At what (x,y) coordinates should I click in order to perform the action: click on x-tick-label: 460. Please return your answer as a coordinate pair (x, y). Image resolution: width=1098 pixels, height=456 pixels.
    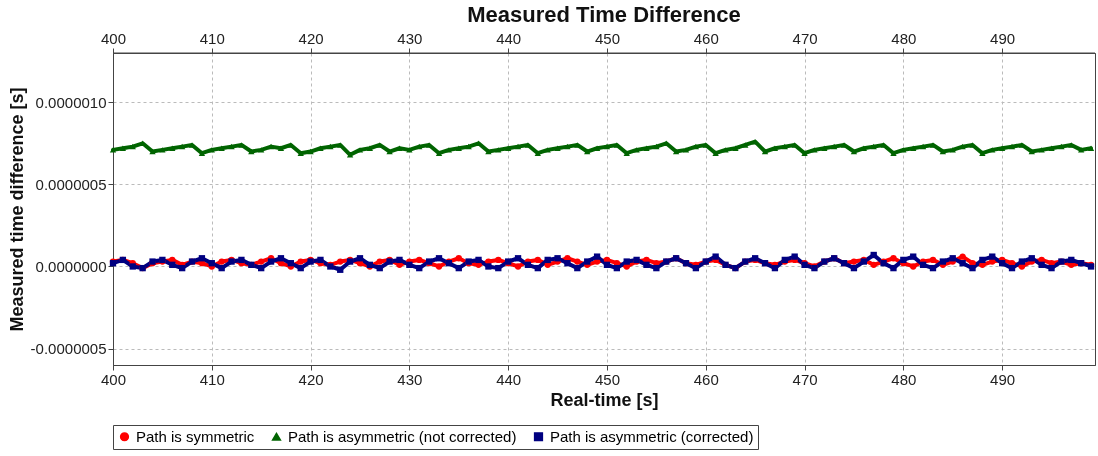
    Looking at the image, I should click on (706, 379).